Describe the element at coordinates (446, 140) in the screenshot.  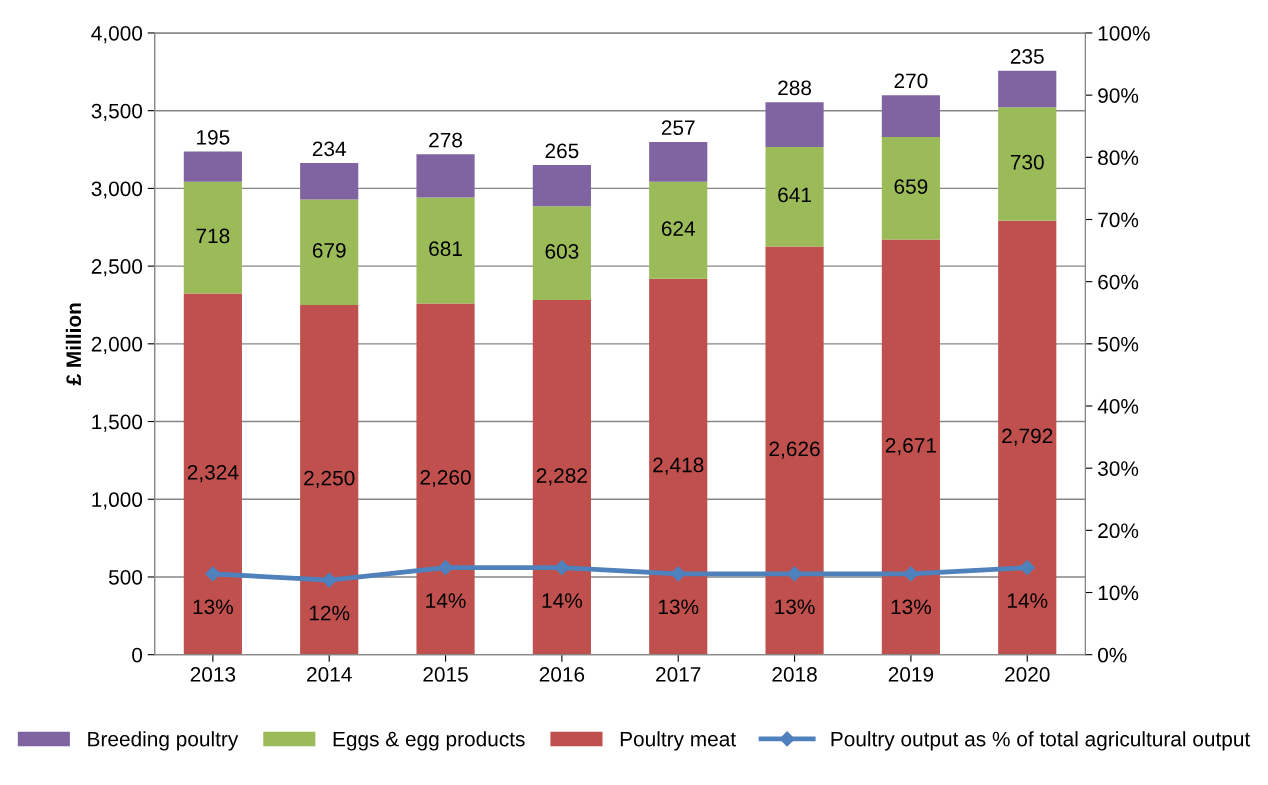
I see `data-label: 278` at that location.